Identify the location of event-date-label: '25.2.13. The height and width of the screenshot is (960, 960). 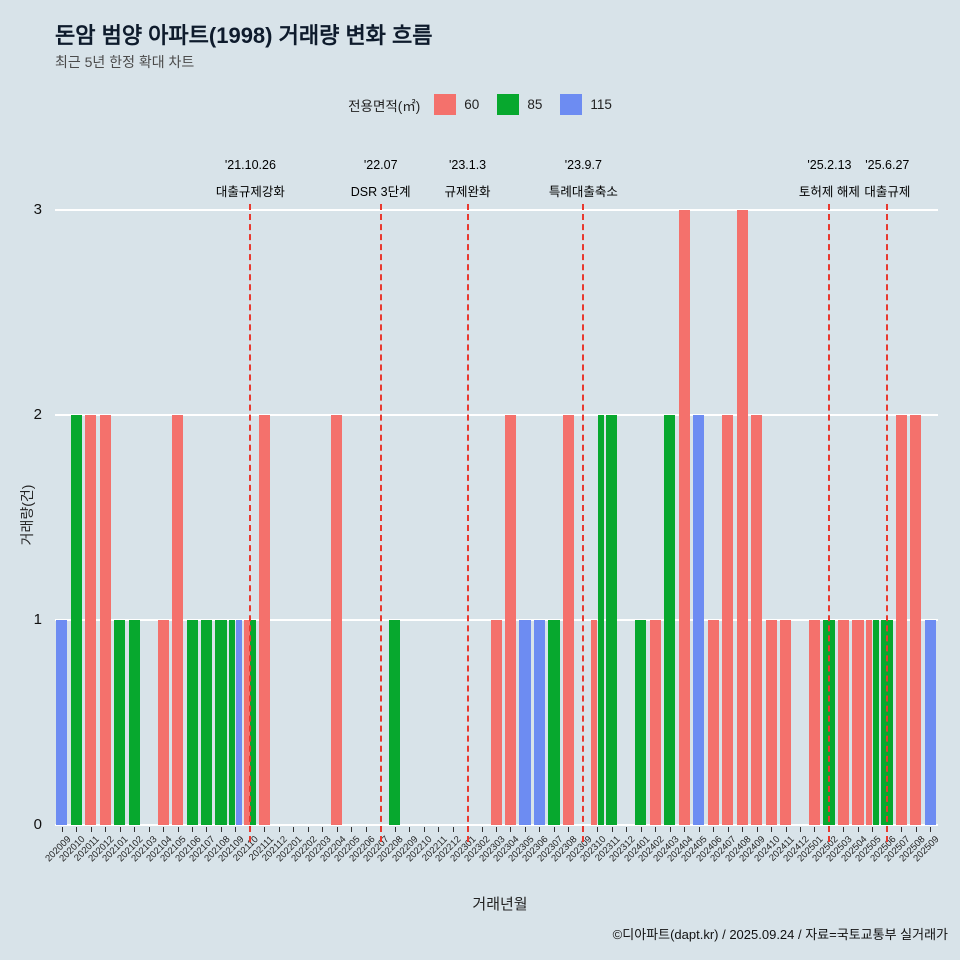
(829, 165).